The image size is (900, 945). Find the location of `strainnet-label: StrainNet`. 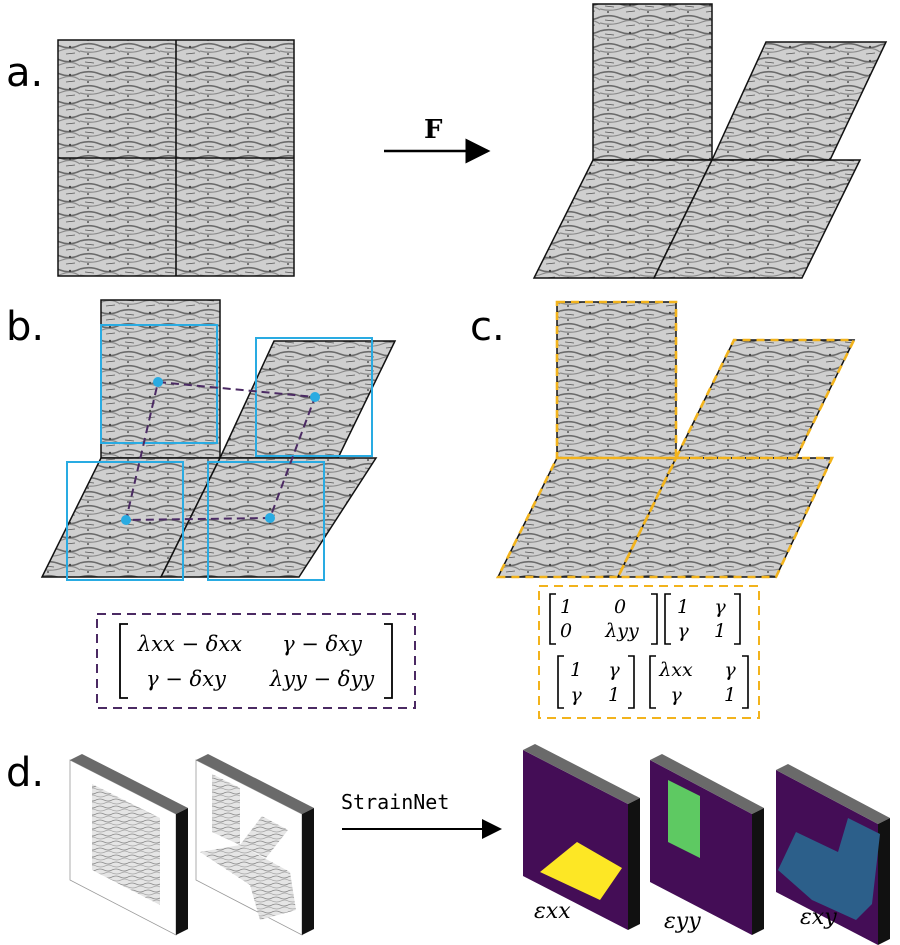

strainnet-label: StrainNet is located at coordinates (395, 802).